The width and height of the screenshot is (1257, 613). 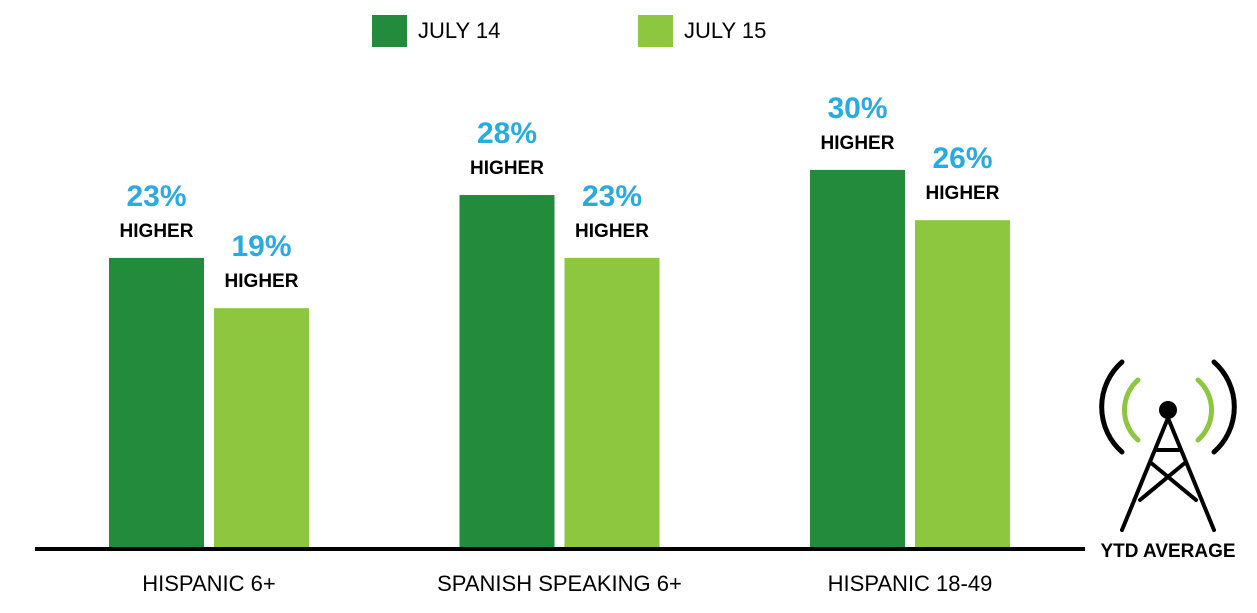 I want to click on legend-label: JULY 14, so click(x=459, y=30).